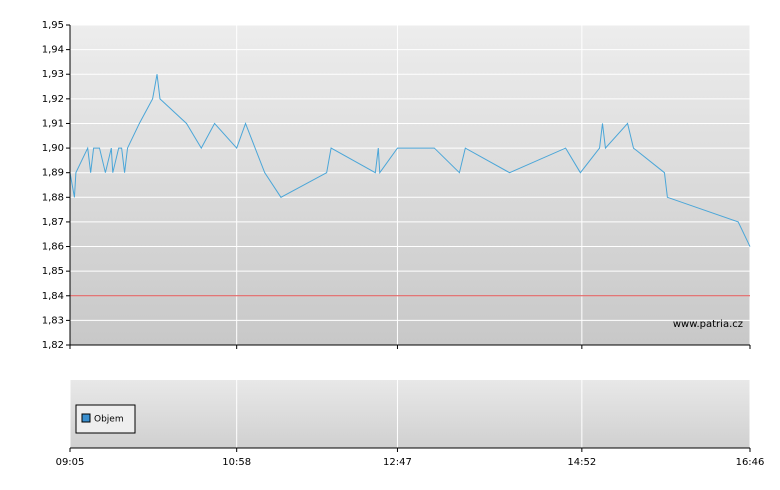  What do you see at coordinates (410, 414) in the screenshot?
I see `volume-area` at bounding box center [410, 414].